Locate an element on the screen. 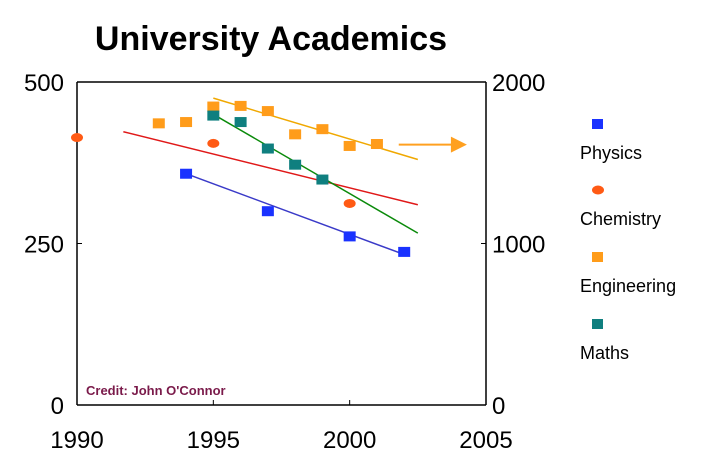 The height and width of the screenshot is (463, 701). x-tick-label: 1990 is located at coordinates (76, 440).